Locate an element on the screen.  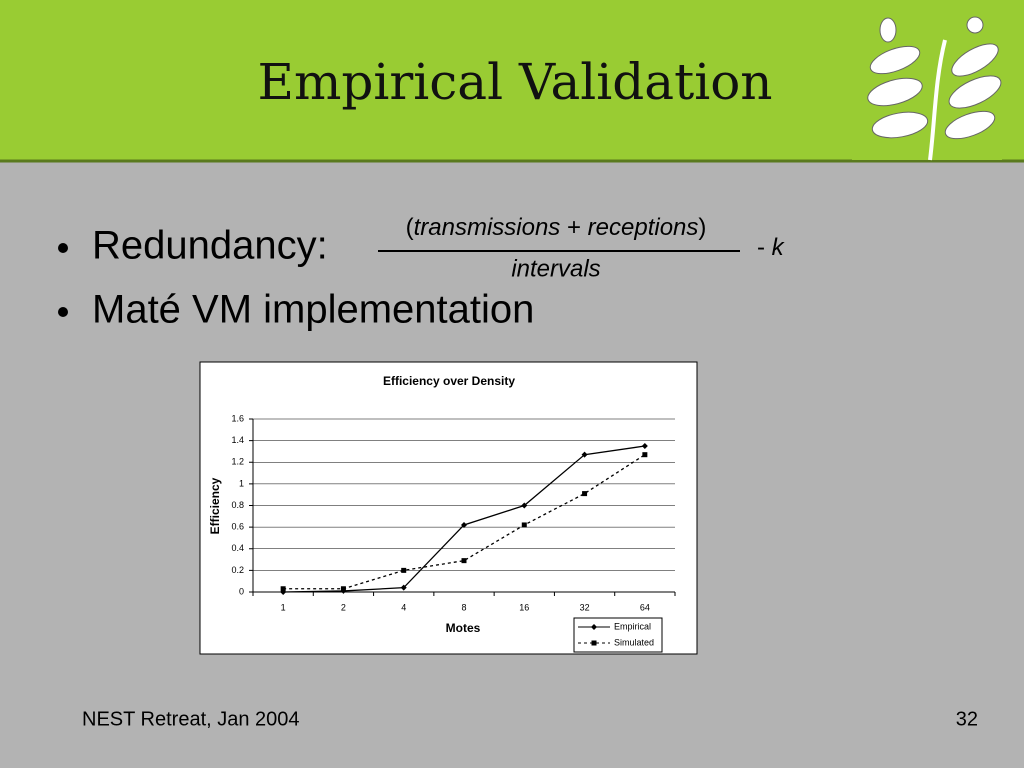
y-axis-label: Efficiency is located at coordinates (215, 505).